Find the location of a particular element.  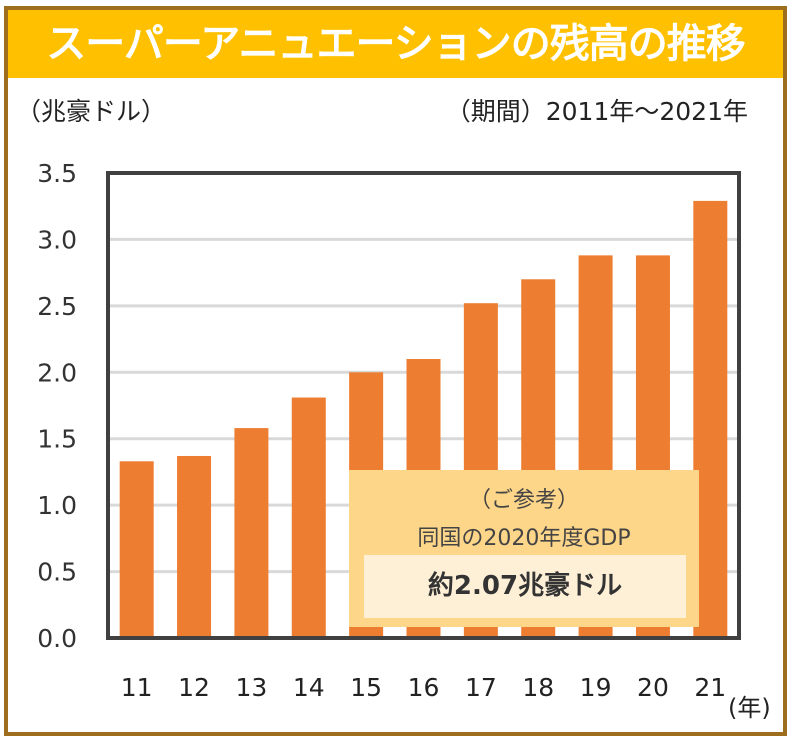

callout-value-box: 約2.07兆豪ドル is located at coordinates (525, 586).